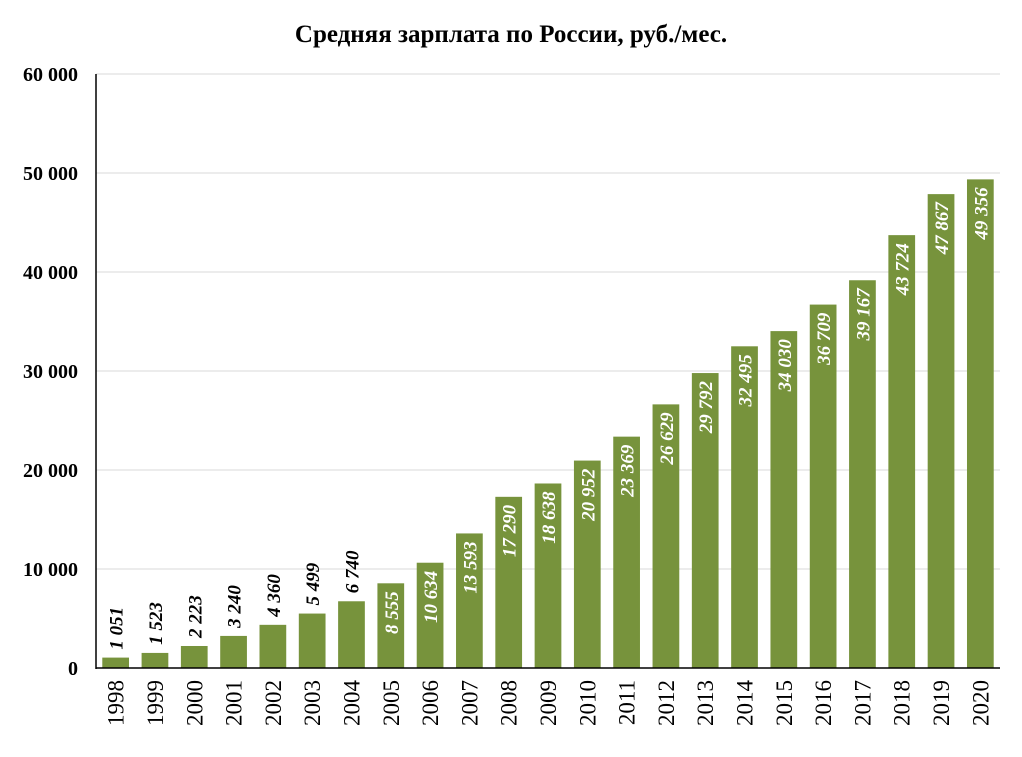 The image size is (1022, 757). Describe the element at coordinates (746, 381) in the screenshot. I see `data-label: 32 495` at that location.